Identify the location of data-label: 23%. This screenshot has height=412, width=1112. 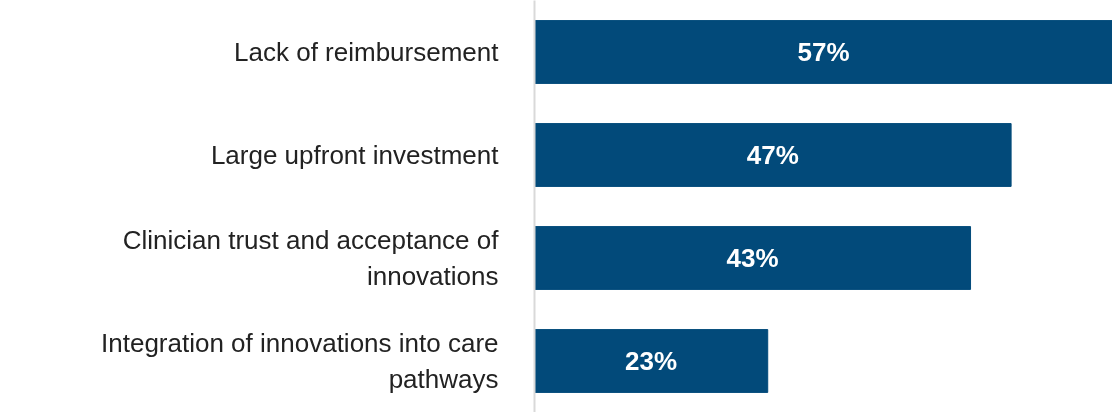
(651, 361).